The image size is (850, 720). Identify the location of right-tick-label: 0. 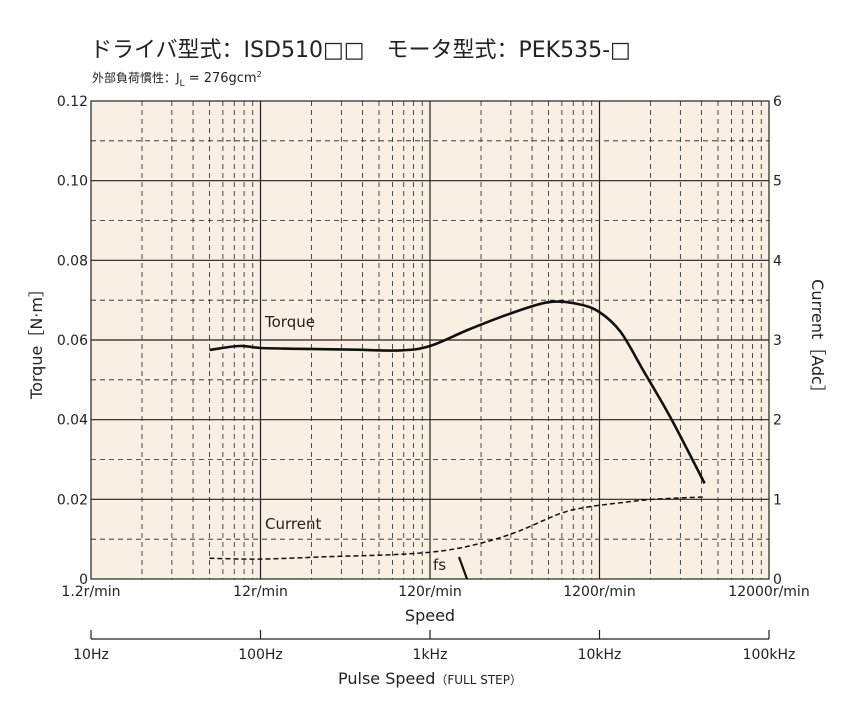
(777, 580).